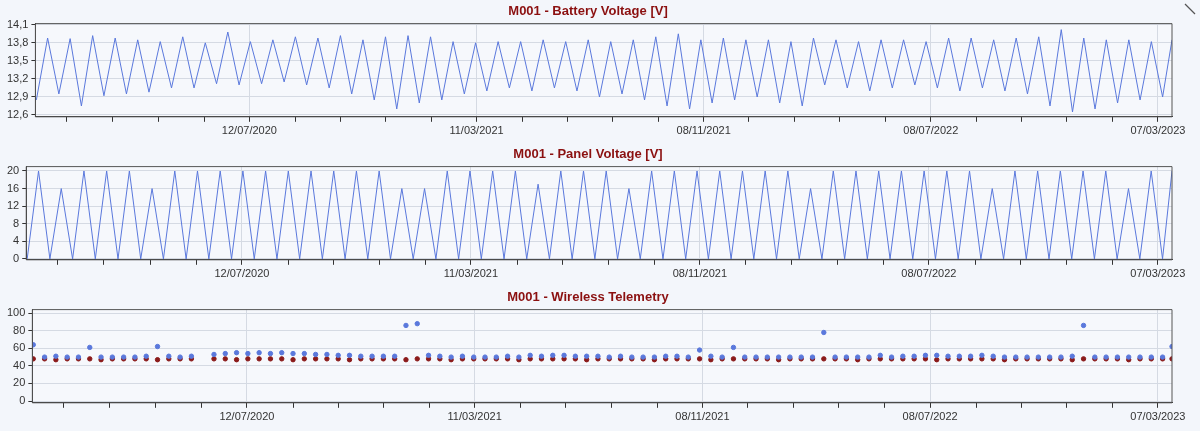 Image resolution: width=1200 pixels, height=431 pixels. What do you see at coordinates (16, 222) in the screenshot?
I see `y-tick-label: 8` at bounding box center [16, 222].